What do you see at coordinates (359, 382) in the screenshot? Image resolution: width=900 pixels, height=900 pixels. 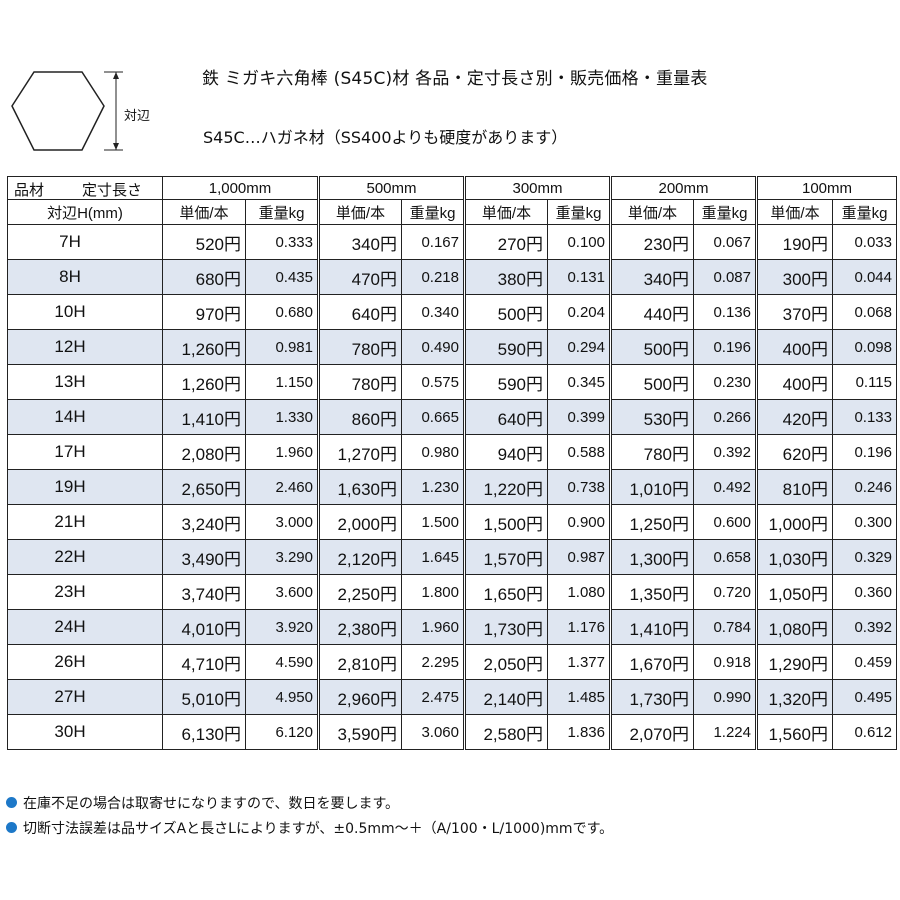 I see `unit-price-cell: 780円` at bounding box center [359, 382].